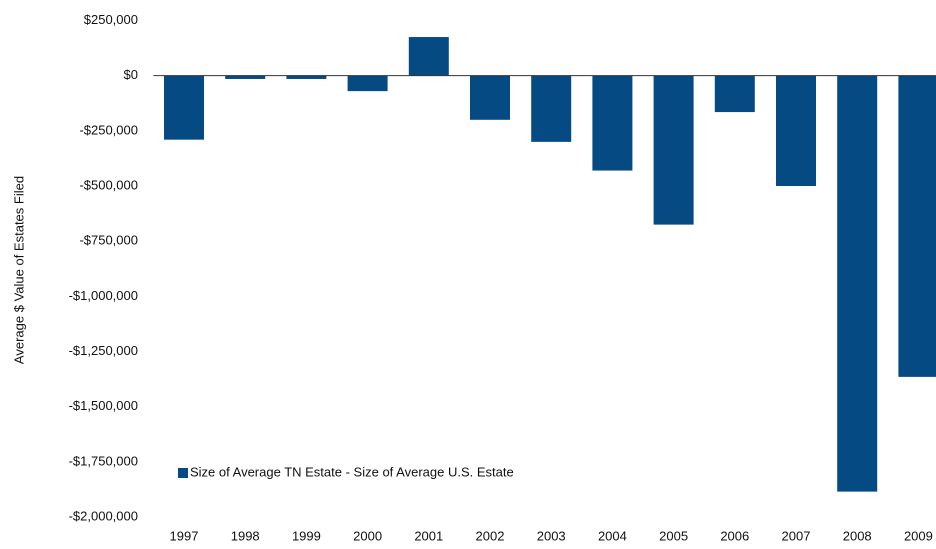 The height and width of the screenshot is (549, 936). I want to click on x-tick-label: 2003, so click(551, 535).